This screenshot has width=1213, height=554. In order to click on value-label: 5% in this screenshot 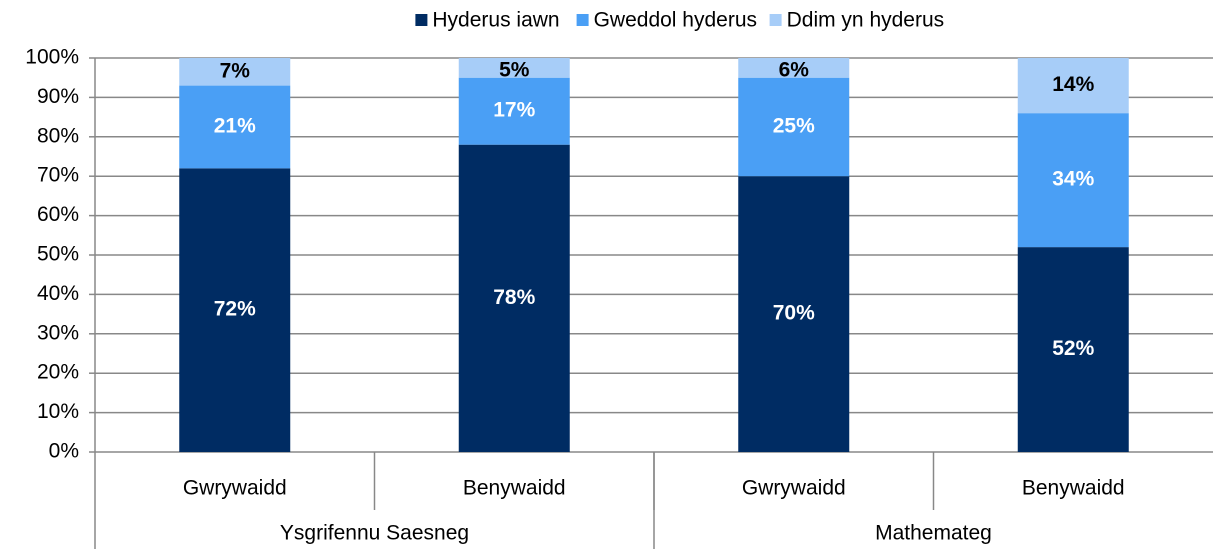, I will do `click(514, 70)`.